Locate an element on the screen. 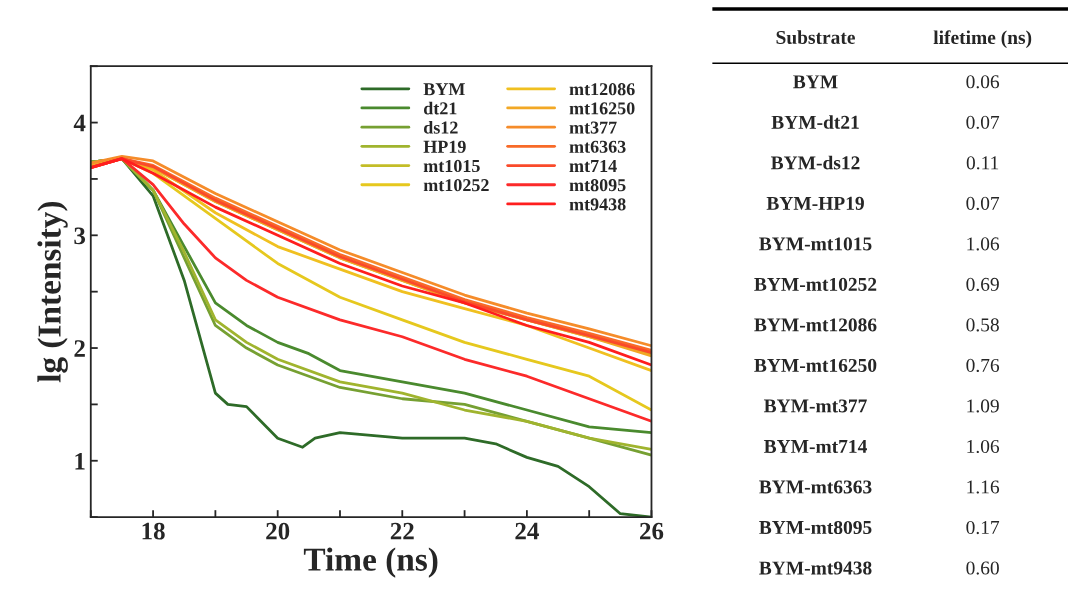 Image resolution: width=1068 pixels, height=602 pixels. legend-label: HP19 is located at coordinates (444, 146).